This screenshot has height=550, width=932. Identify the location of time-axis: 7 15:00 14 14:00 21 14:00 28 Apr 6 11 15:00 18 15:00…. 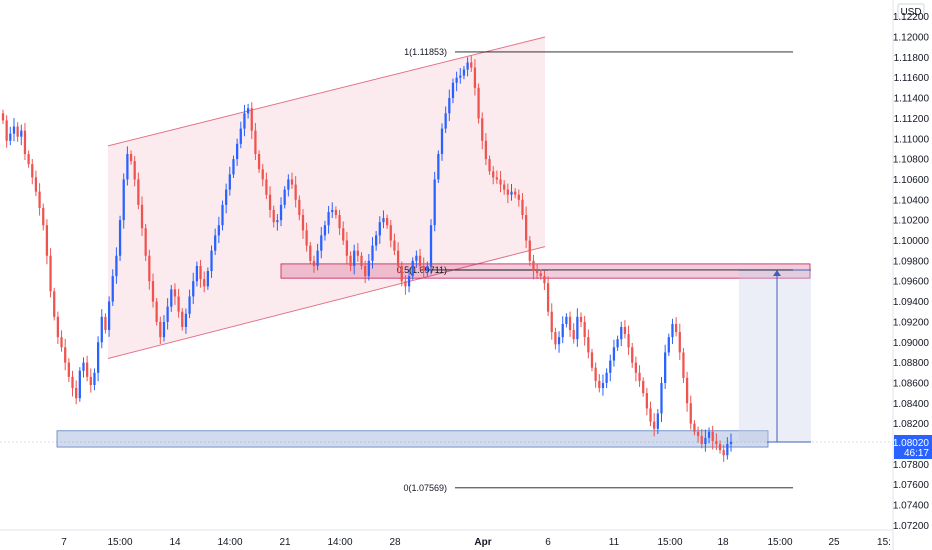
(446, 538).